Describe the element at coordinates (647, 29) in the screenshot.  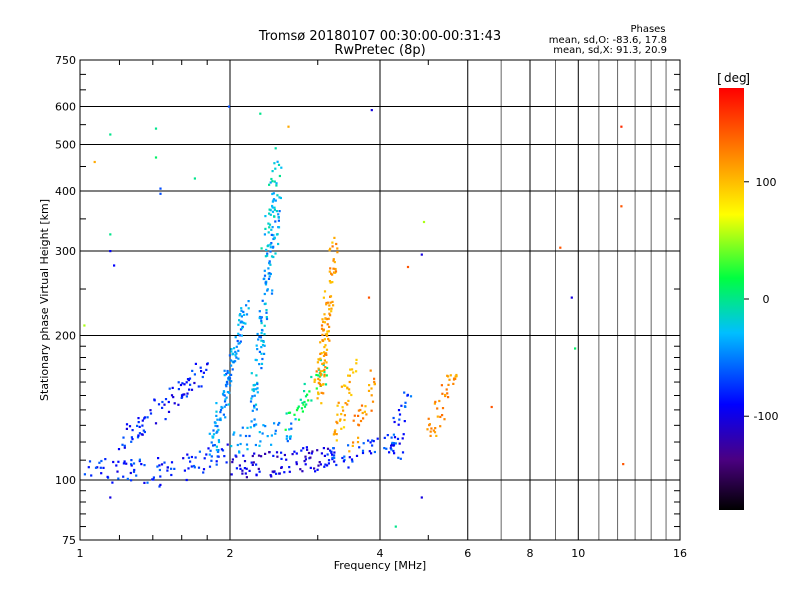
I see `stats-title: Phases` at that location.